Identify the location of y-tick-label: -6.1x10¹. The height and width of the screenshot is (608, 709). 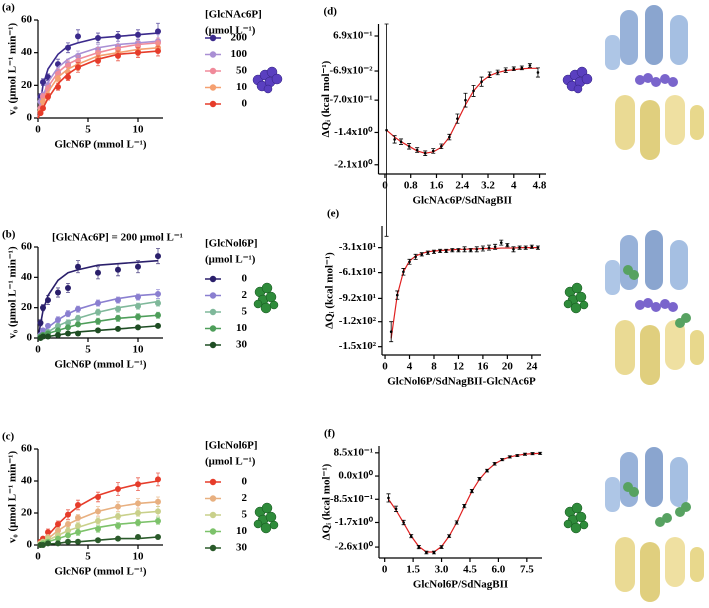
(357, 272).